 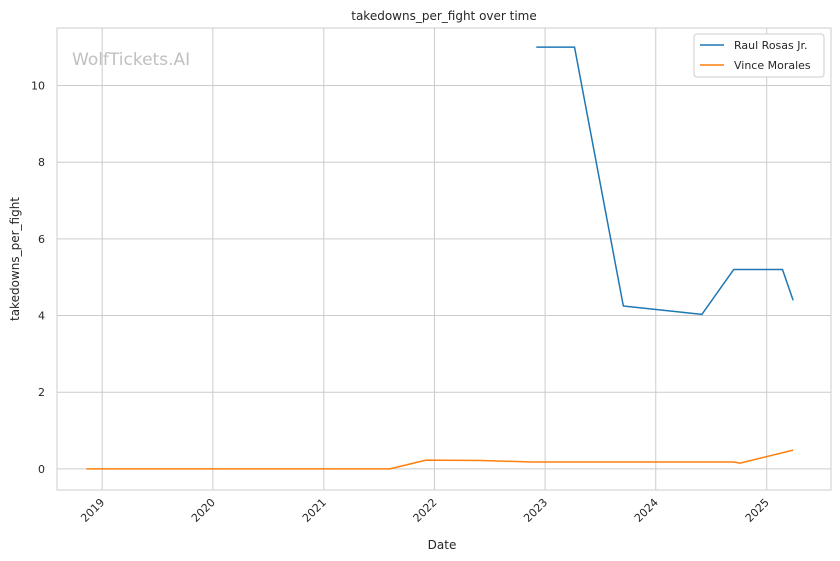 What do you see at coordinates (38, 278) in the screenshot?
I see `y-axis: 0 2 4 6 8 10` at bounding box center [38, 278].